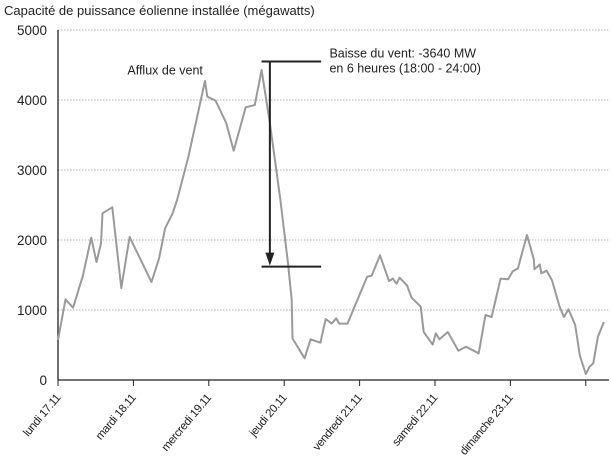 The image size is (611, 471). Describe the element at coordinates (43, 380) in the screenshot. I see `y-tick-label: 0` at that location.